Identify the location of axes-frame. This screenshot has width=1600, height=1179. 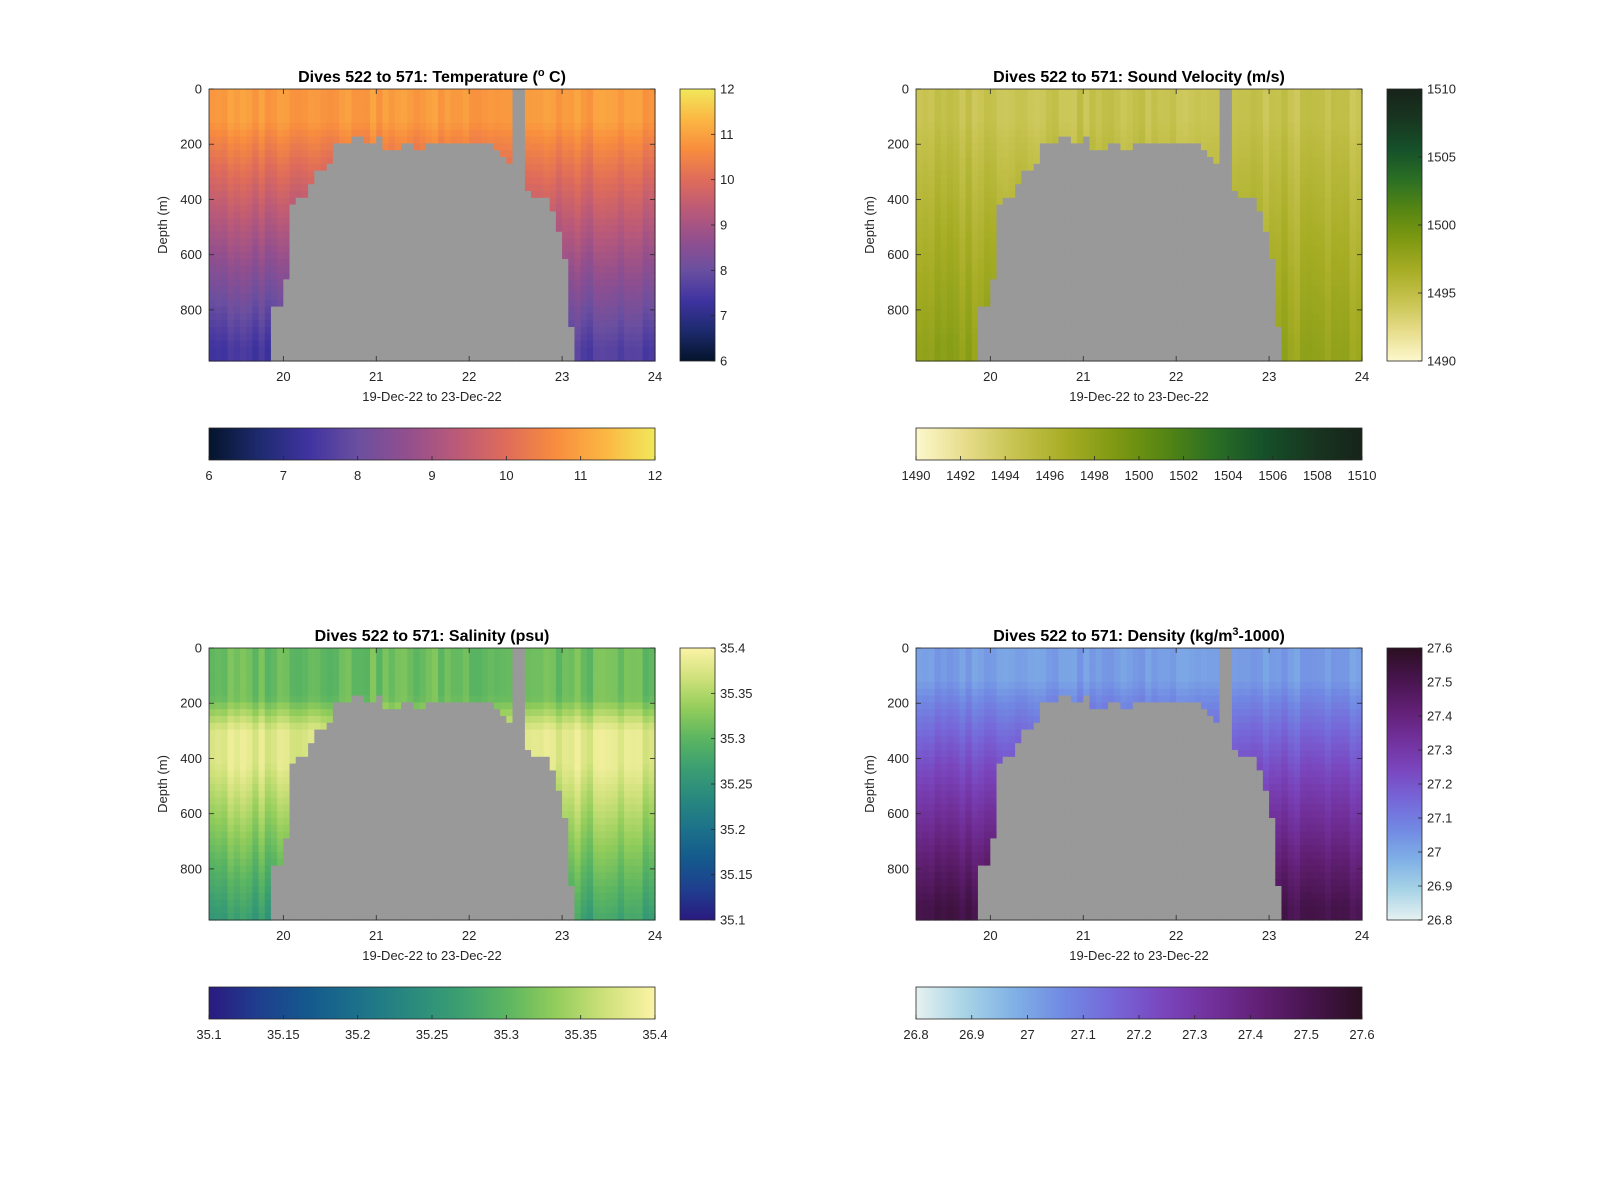
(432, 225).